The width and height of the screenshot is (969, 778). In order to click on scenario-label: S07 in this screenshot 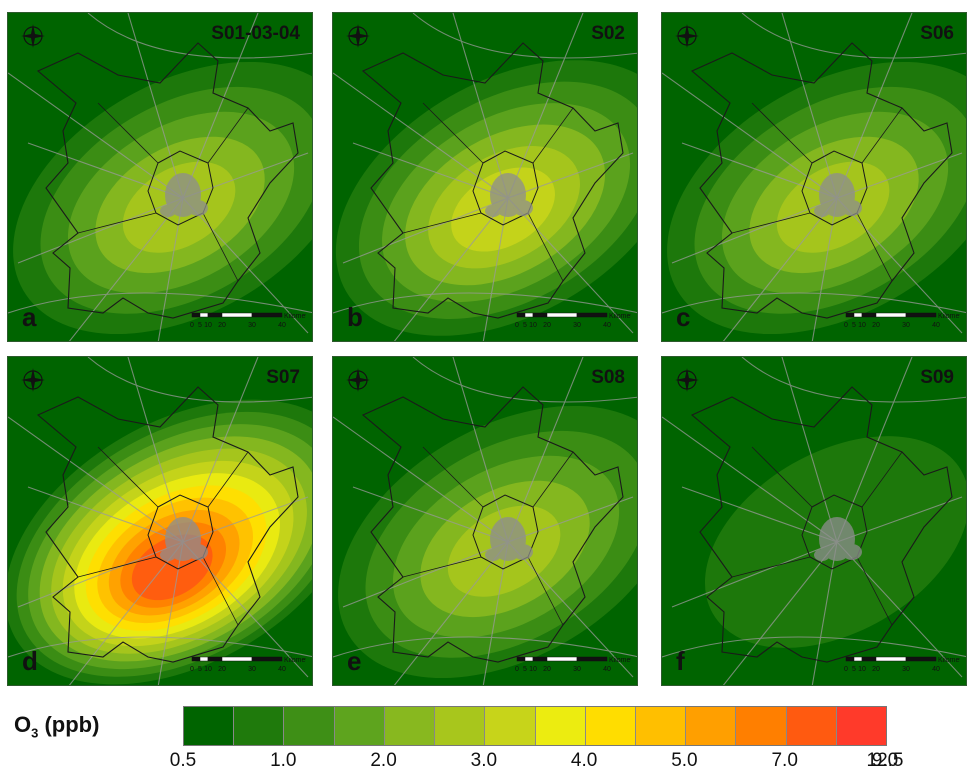, I will do `click(283, 377)`.